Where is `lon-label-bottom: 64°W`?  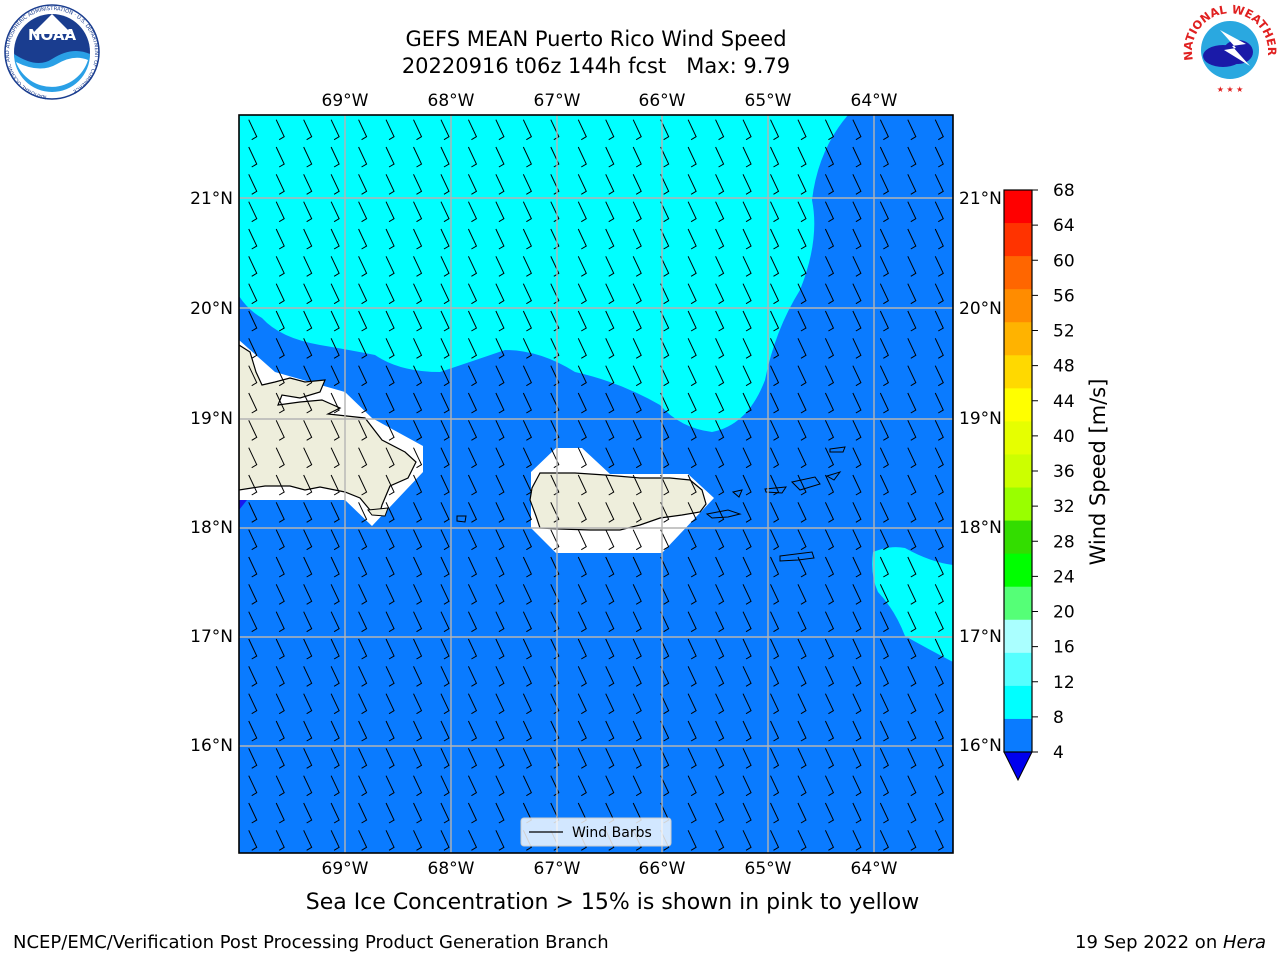 lon-label-bottom: 64°W is located at coordinates (874, 869).